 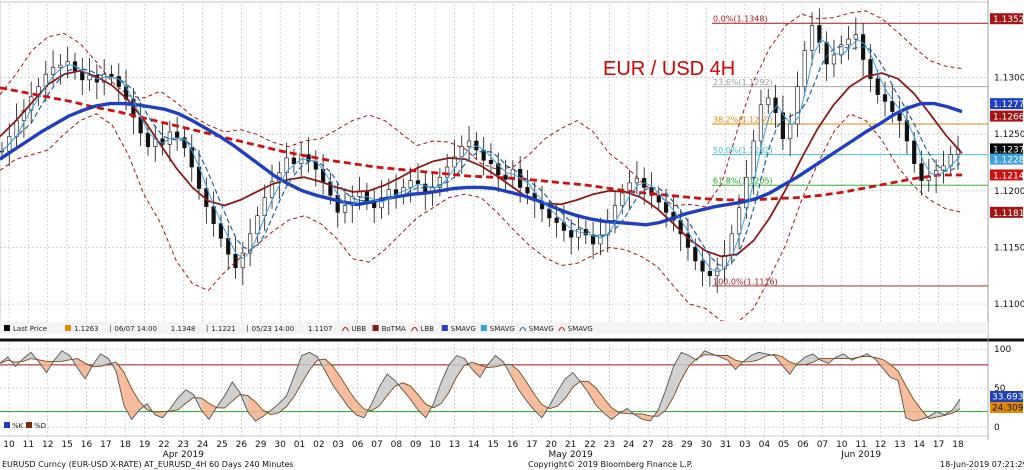 What do you see at coordinates (184, 455) in the screenshot?
I see `x-month-label: Apr 2019` at bounding box center [184, 455].